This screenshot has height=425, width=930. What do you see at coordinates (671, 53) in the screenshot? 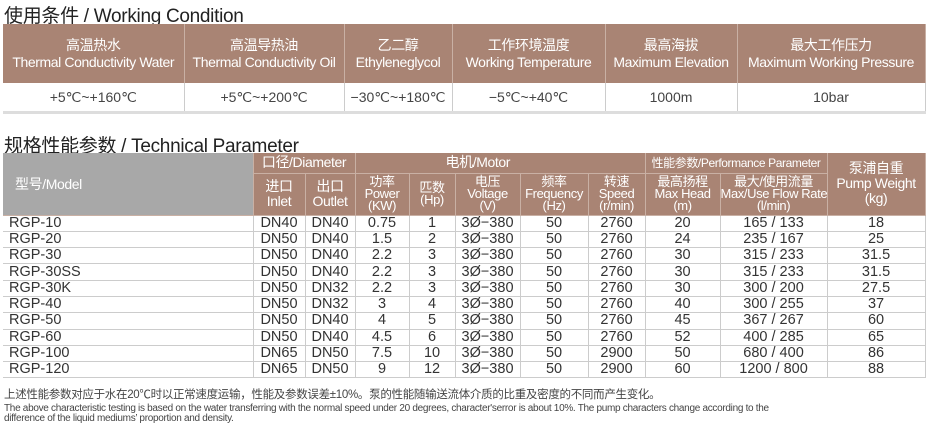
I see `condition-header: 最高海拔 Maximum Elevation` at bounding box center [671, 53].